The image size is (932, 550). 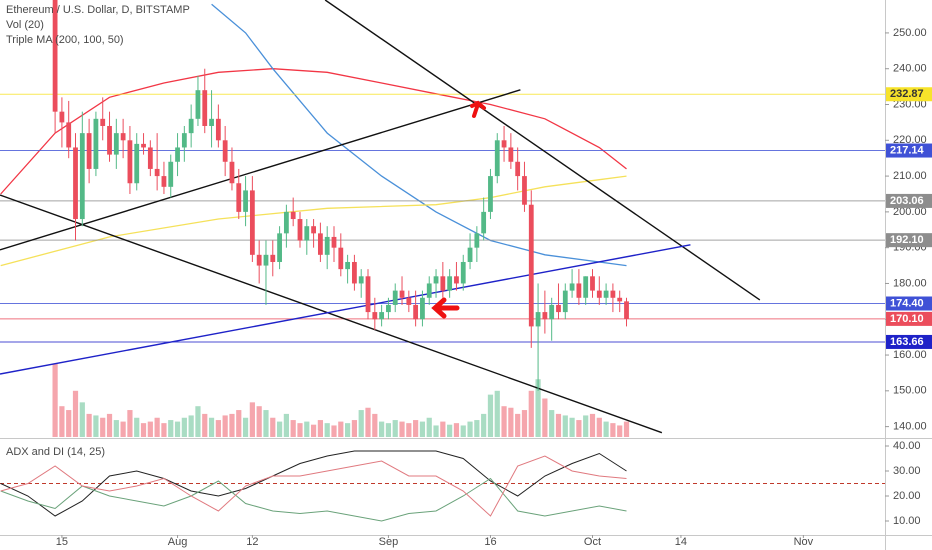 I want to click on annotations, so click(x=458, y=209).